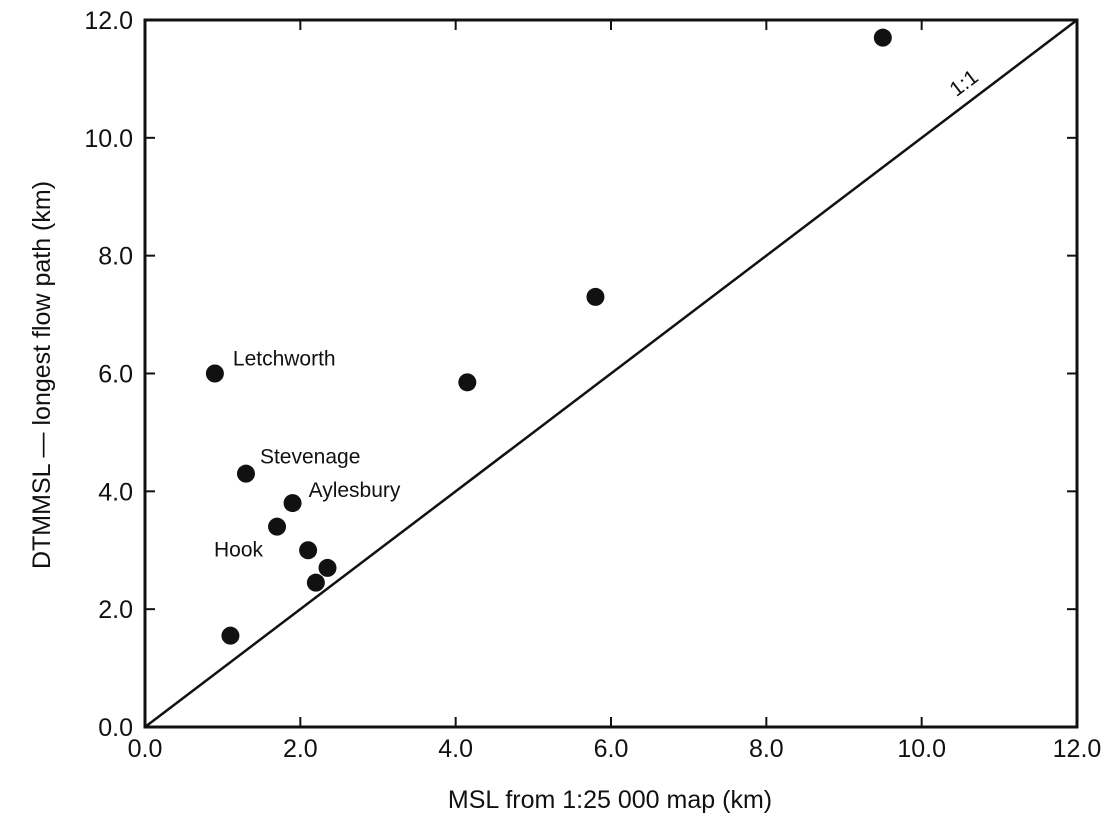 This screenshot has height=818, width=1118. Describe the element at coordinates (115, 257) in the screenshot. I see `y-tick-label: 8.0` at that location.